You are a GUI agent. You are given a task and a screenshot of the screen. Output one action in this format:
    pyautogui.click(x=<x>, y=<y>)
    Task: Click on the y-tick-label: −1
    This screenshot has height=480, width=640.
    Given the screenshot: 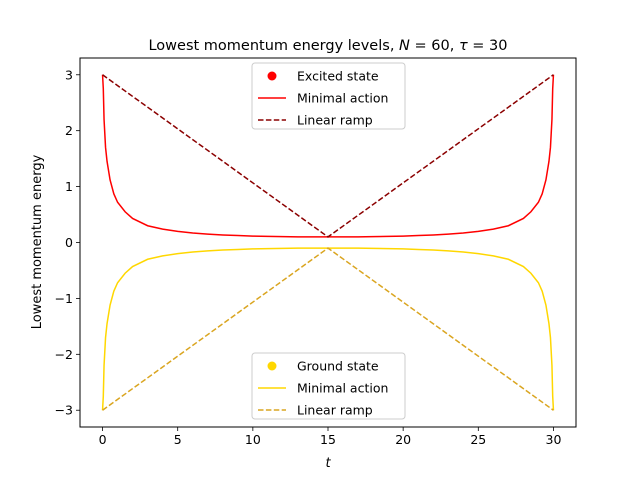 What is the action you would take?
    pyautogui.click(x=64, y=298)
    